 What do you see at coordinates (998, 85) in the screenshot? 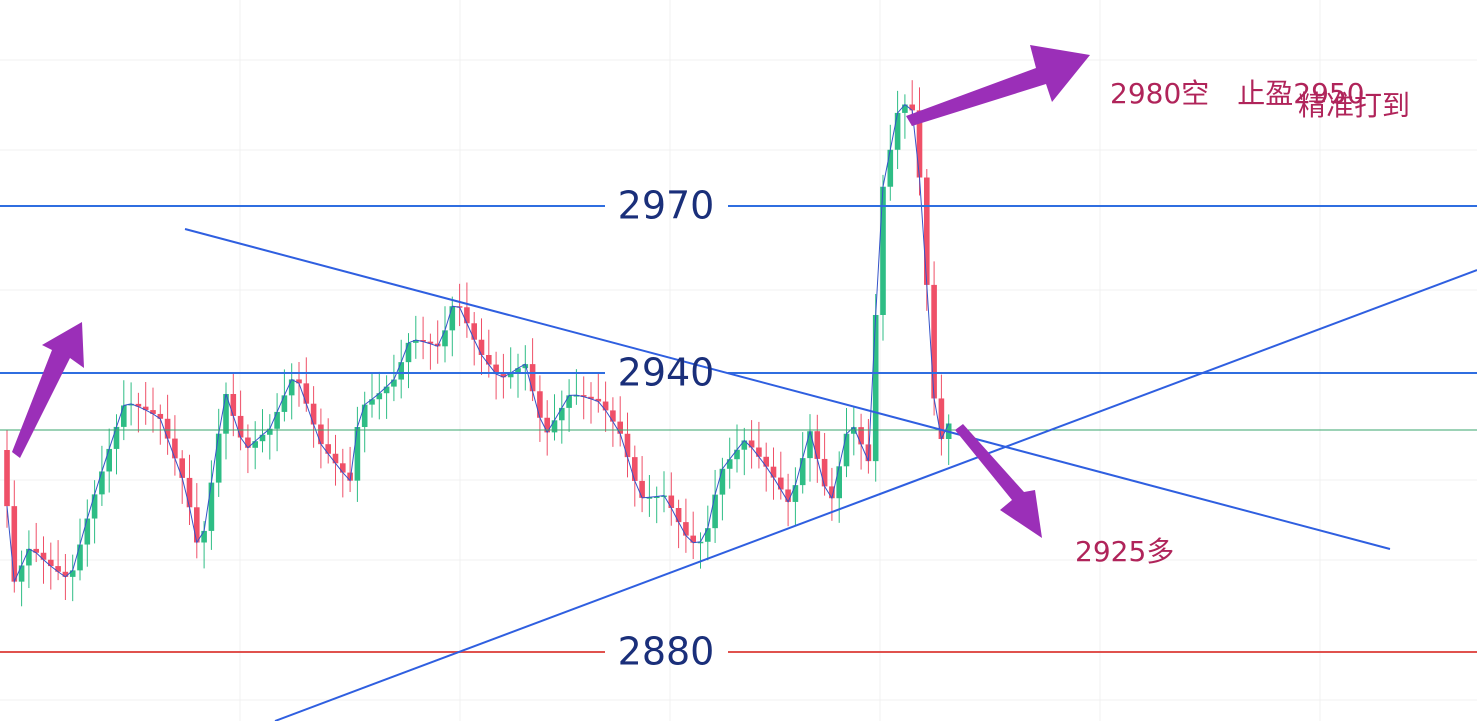
I see `arrow` at bounding box center [998, 85].